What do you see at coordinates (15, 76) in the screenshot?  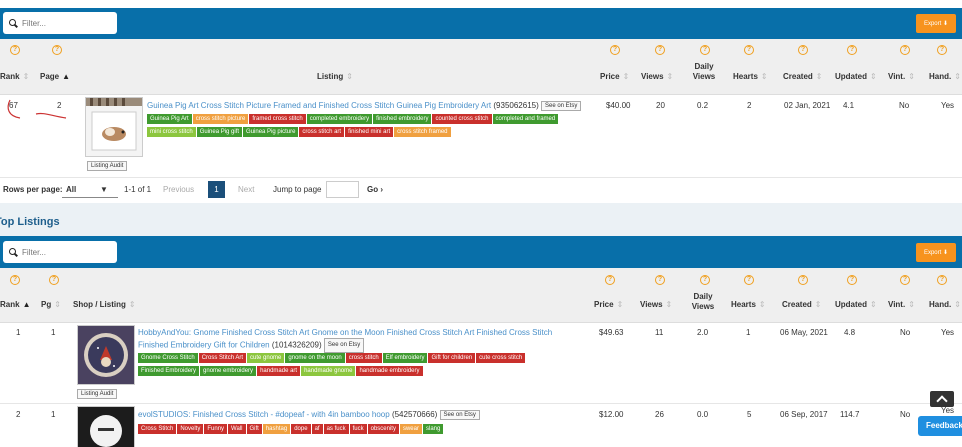 I see `col-rank: Rank ⇕` at bounding box center [15, 76].